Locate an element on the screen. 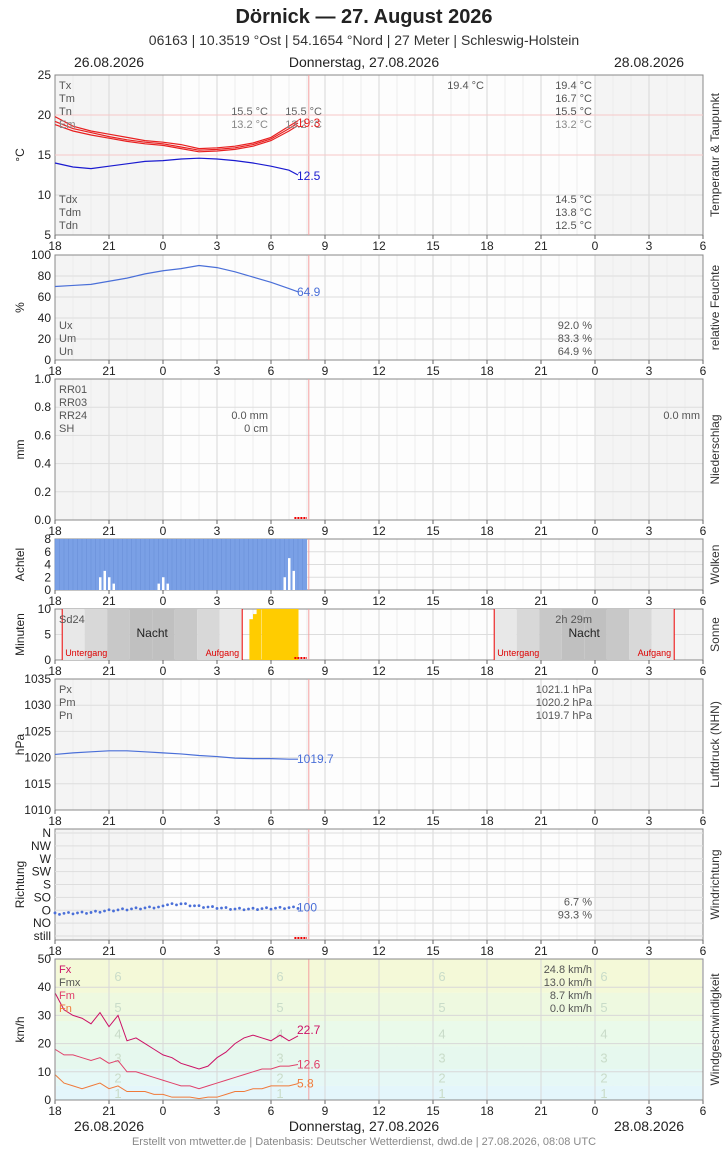 The height and width of the screenshot is (1150, 728). y-tick-label: NO is located at coordinates (42, 923).